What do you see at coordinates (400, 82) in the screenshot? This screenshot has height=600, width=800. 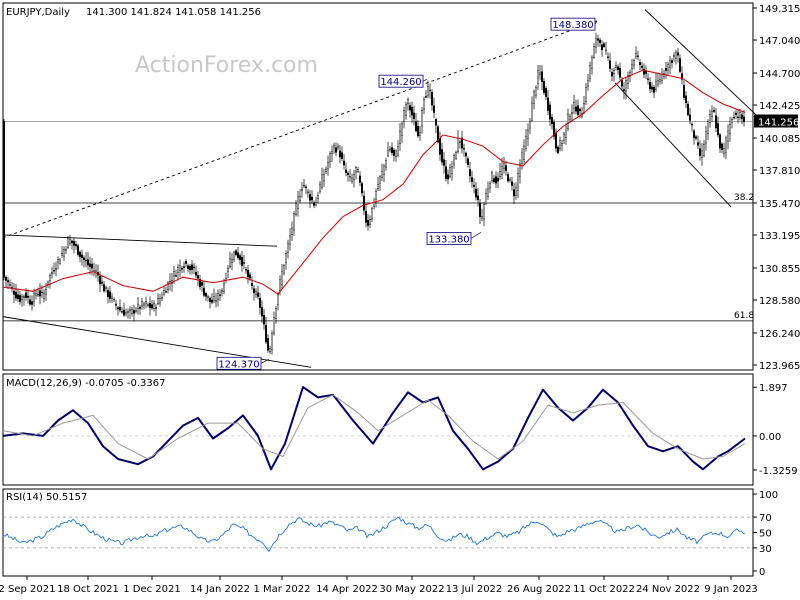 I see `price-callout-label: 144.260` at bounding box center [400, 82].